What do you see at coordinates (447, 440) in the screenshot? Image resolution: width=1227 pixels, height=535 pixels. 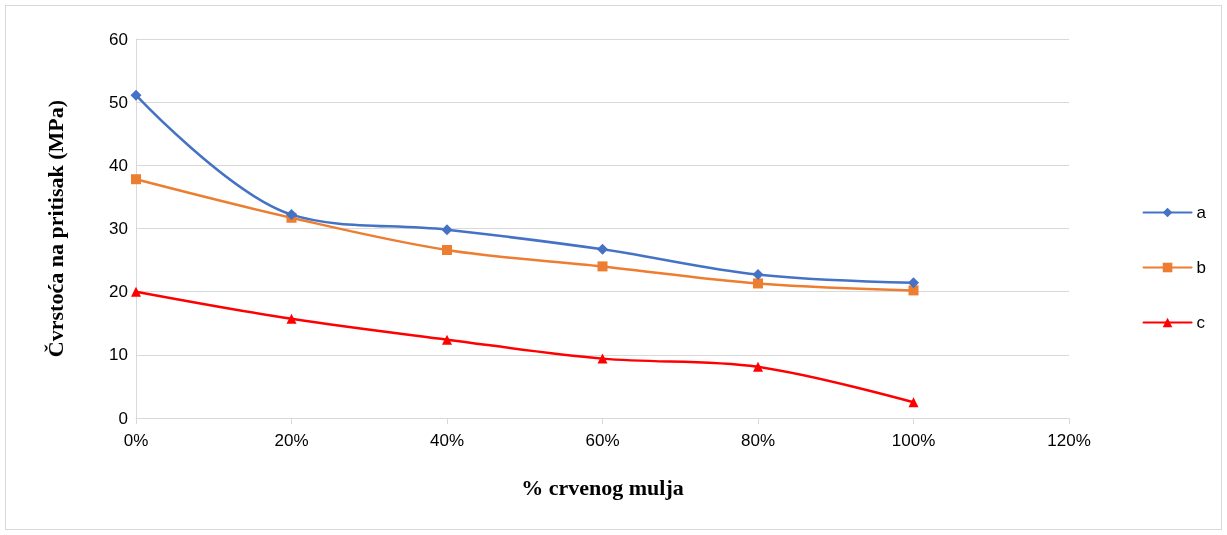 I see `x-tick-label: 40%` at bounding box center [447, 440].